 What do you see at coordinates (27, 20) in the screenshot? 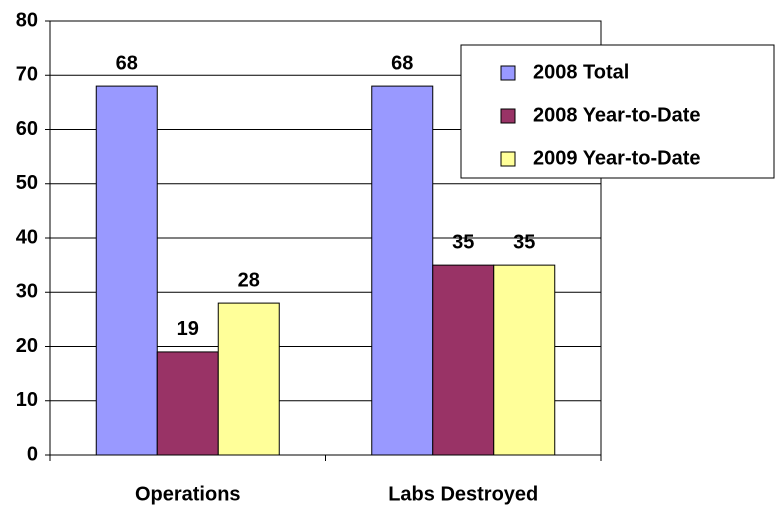
I see `y-tick-label: 80` at bounding box center [27, 20].